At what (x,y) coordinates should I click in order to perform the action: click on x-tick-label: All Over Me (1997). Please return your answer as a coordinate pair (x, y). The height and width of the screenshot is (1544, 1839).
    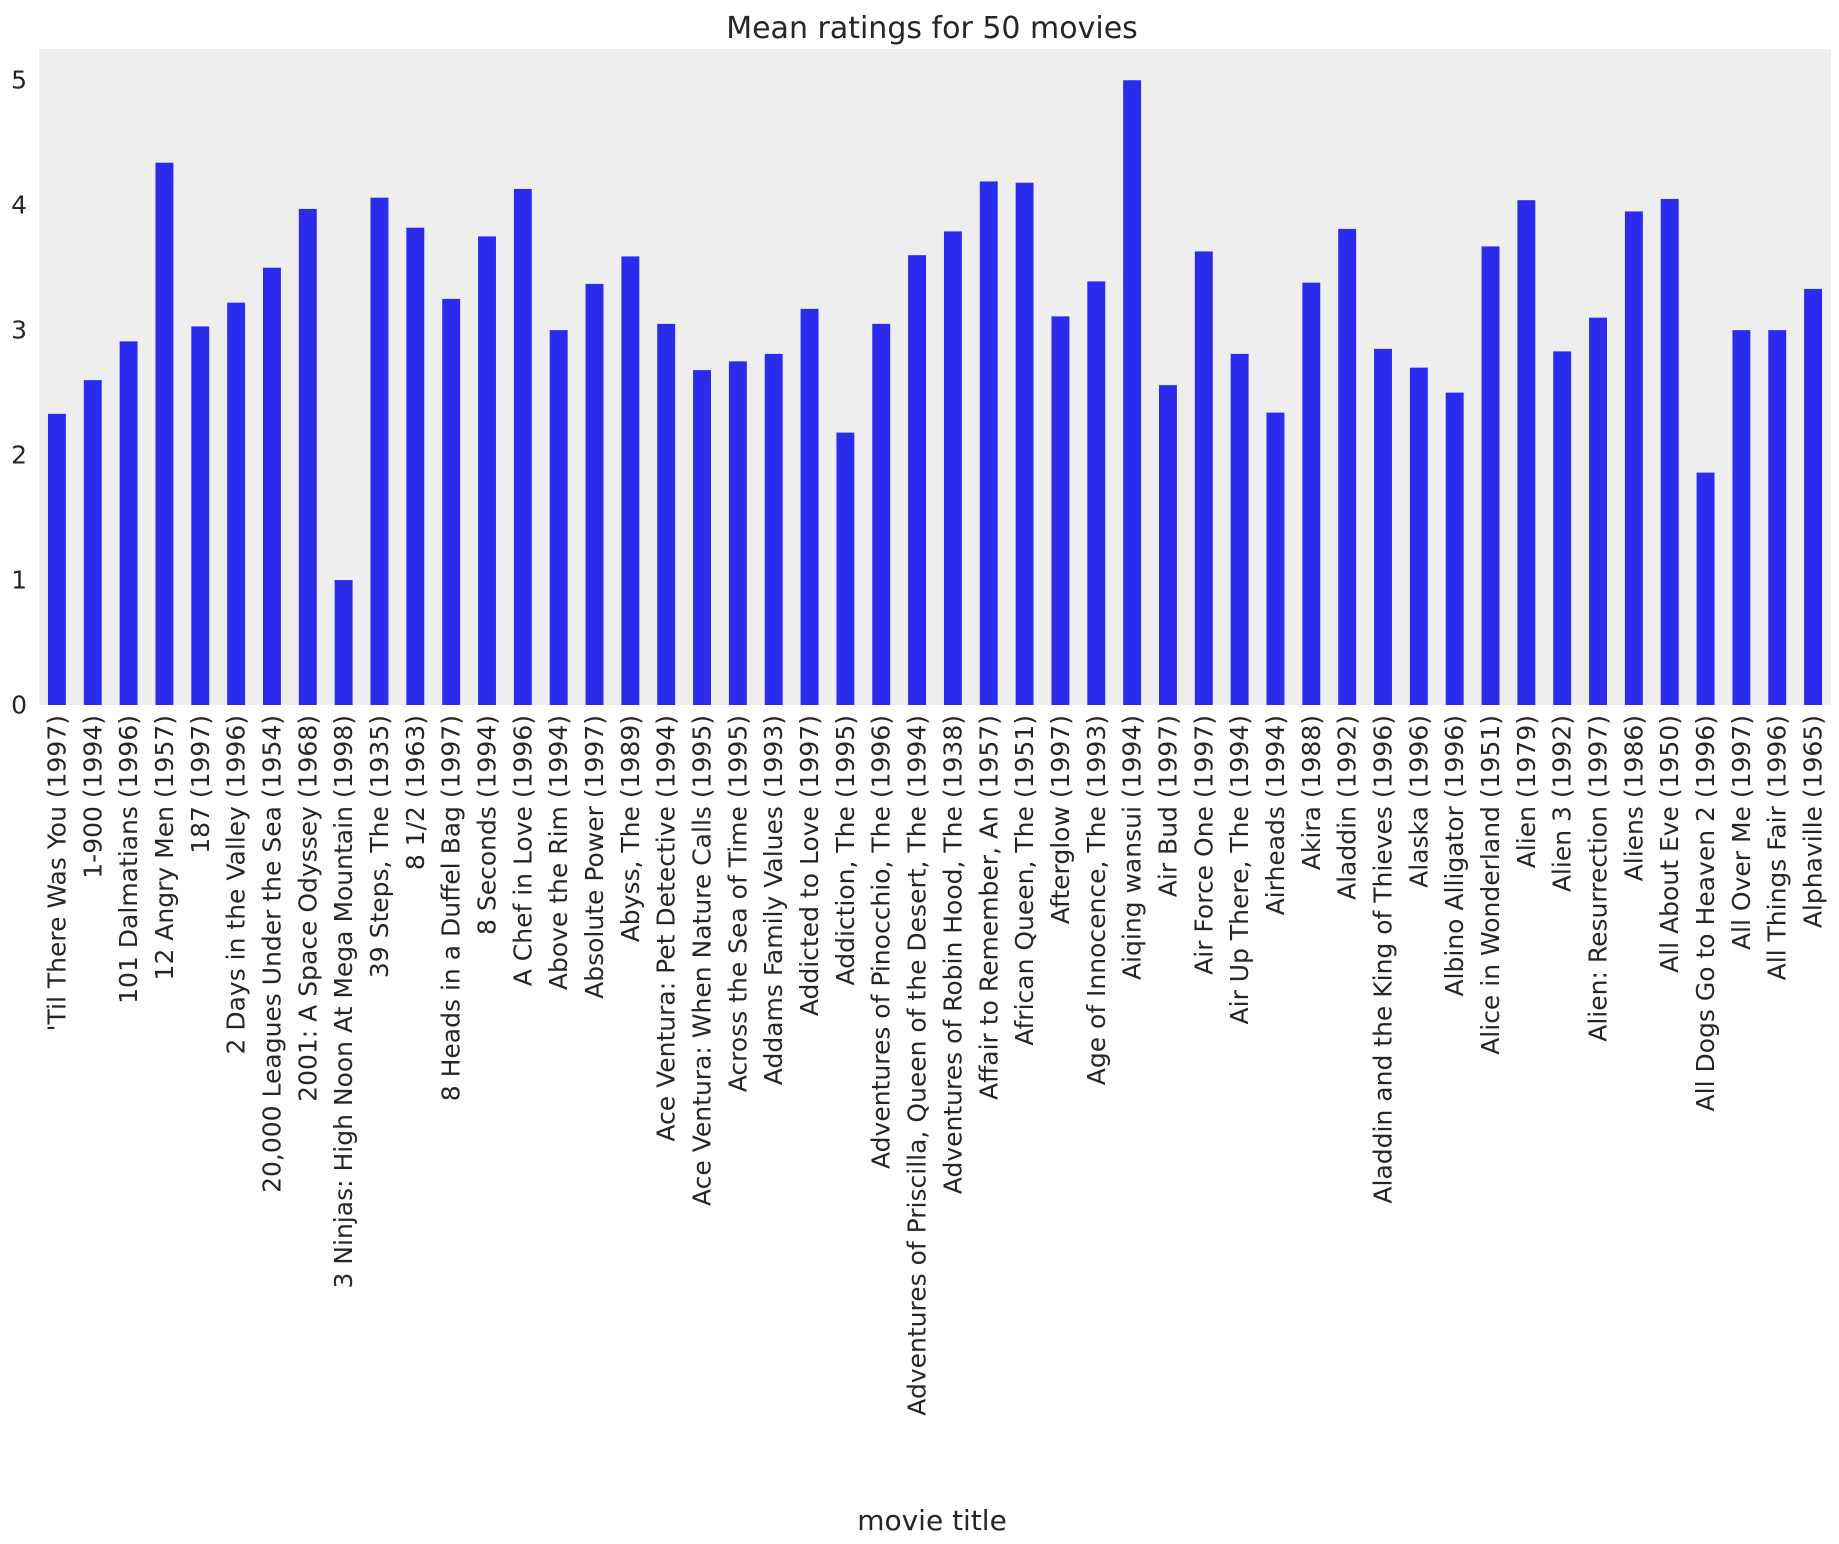
    Looking at the image, I should click on (1741, 832).